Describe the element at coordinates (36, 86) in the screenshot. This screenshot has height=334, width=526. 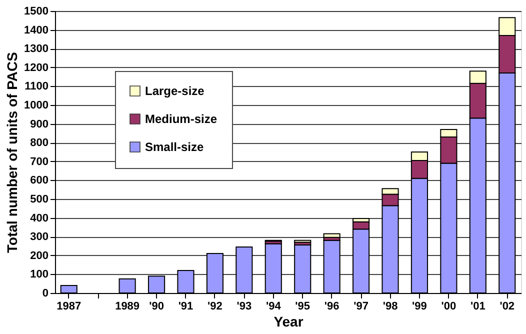
I see `y-tick-label: 1100` at that location.